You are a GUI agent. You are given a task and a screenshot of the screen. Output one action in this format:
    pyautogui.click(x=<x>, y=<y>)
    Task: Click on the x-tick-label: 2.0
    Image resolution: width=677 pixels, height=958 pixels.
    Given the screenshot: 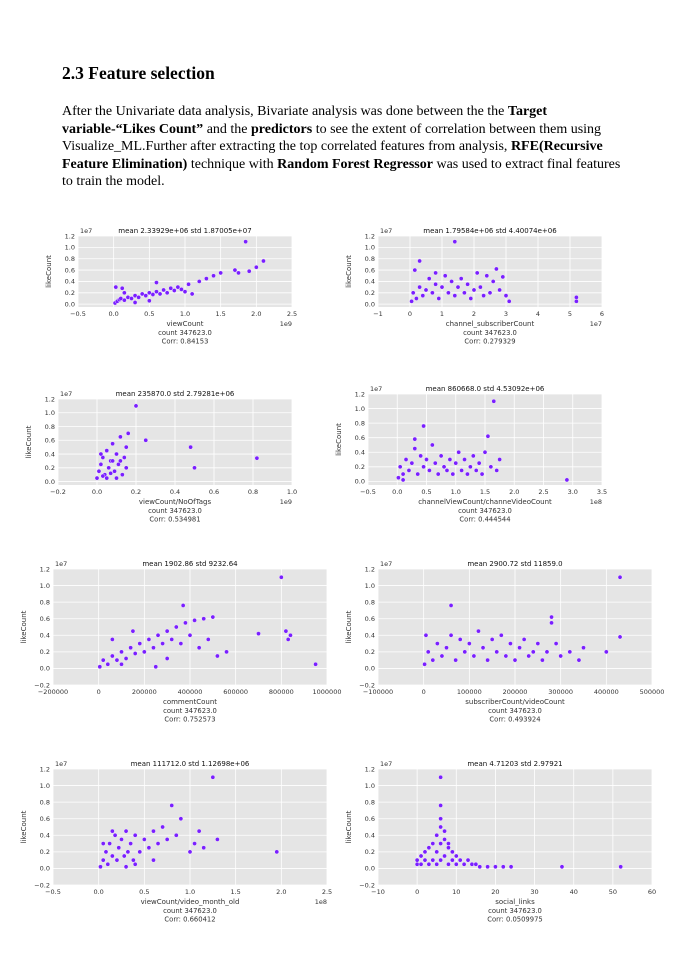 What is the action you would take?
    pyautogui.click(x=281, y=892)
    